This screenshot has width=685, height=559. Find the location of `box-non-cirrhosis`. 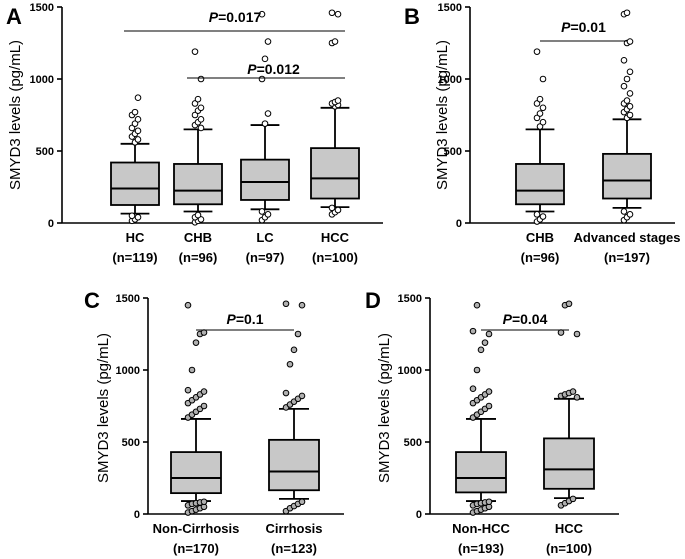

box-non-cirrhosis is located at coordinates (196, 408).